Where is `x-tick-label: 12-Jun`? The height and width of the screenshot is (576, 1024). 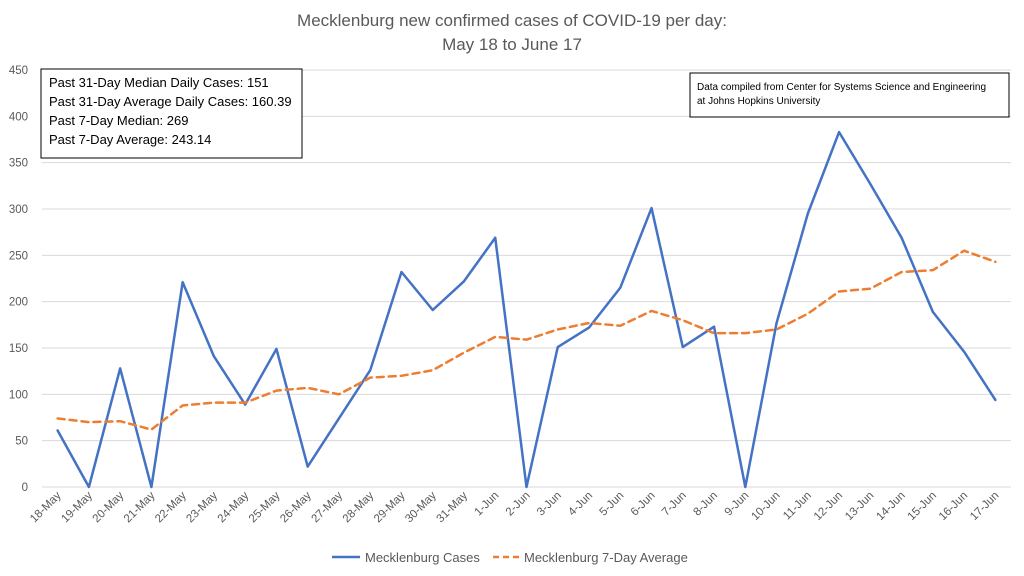 x-tick-label: 12-Jun is located at coordinates (828, 506).